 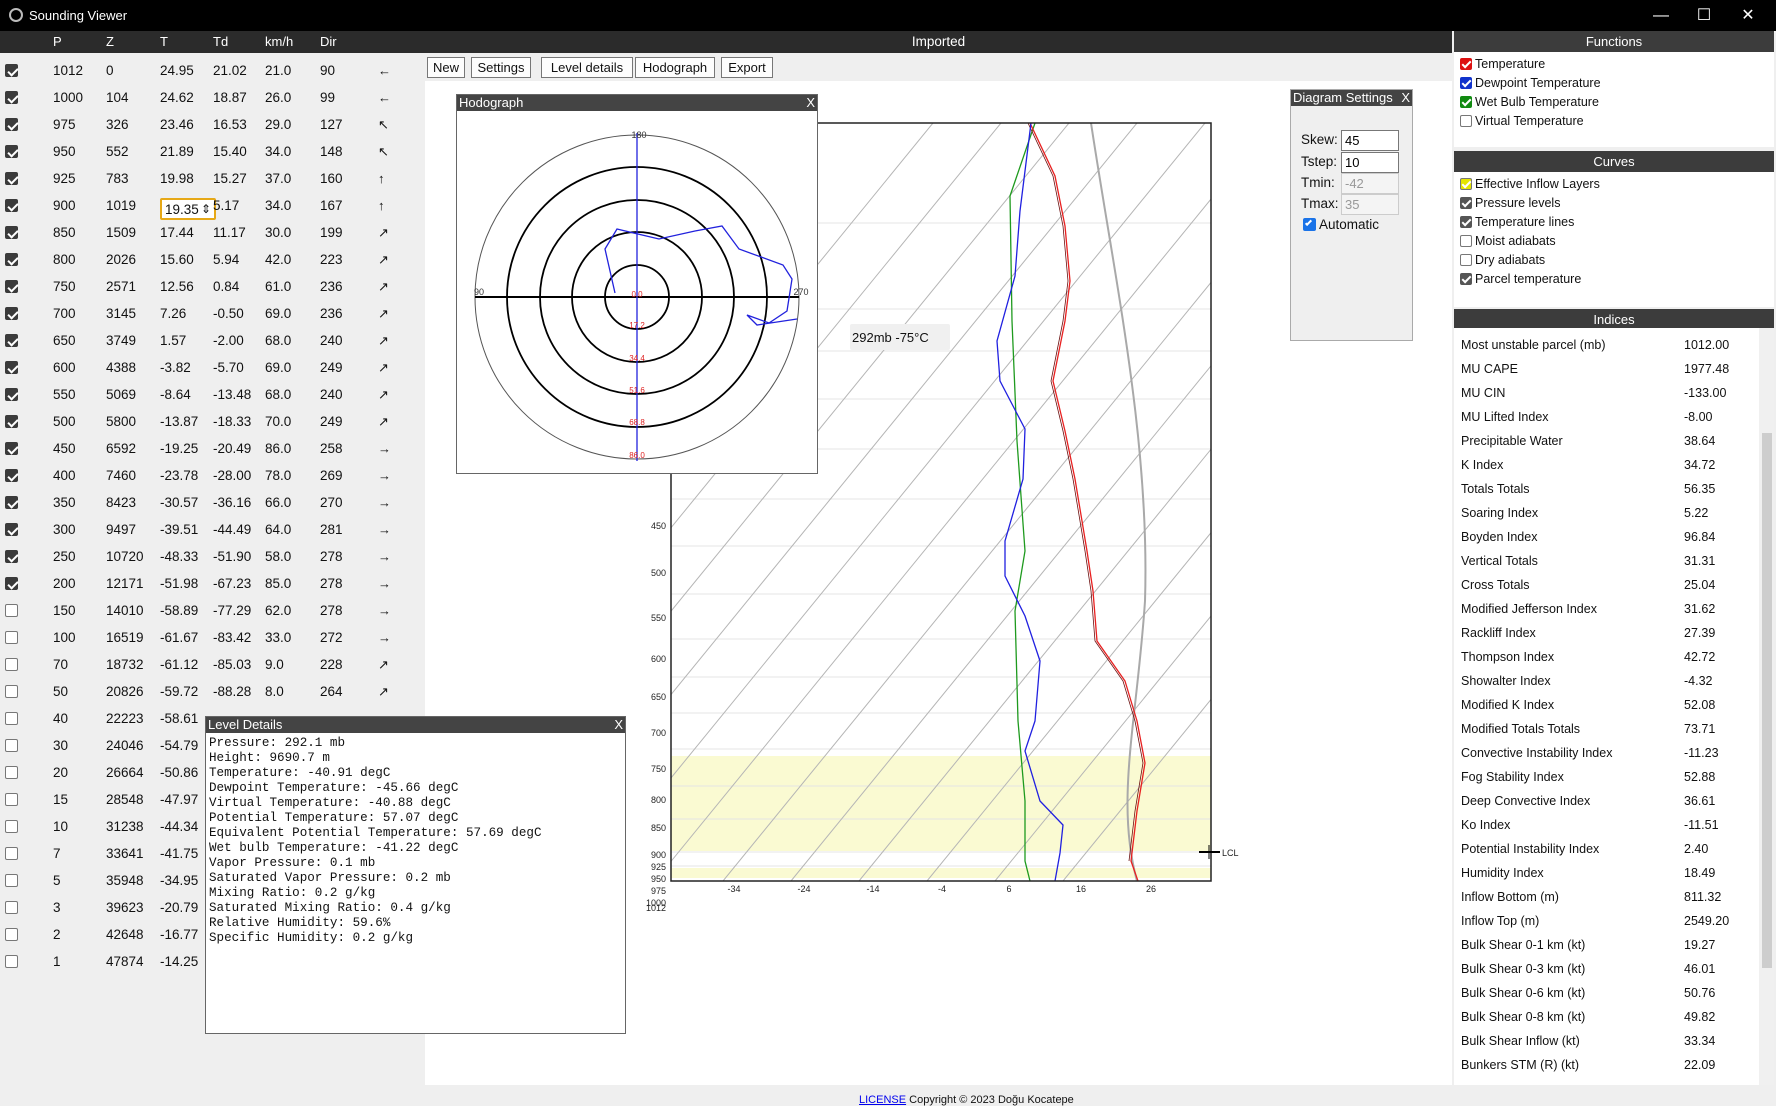 What do you see at coordinates (212, 556) in the screenshot?
I see `table-row: 250 10720 -48.33 -51.90 58.0 278 →` at bounding box center [212, 556].